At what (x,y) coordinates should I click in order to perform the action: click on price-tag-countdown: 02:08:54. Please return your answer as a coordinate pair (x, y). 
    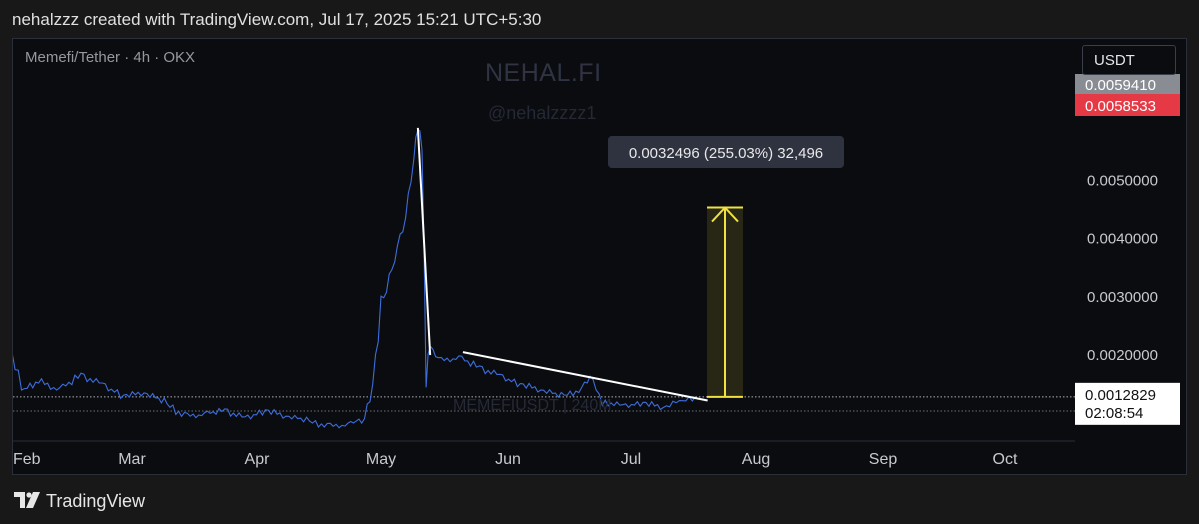
    Looking at the image, I should click on (1114, 413).